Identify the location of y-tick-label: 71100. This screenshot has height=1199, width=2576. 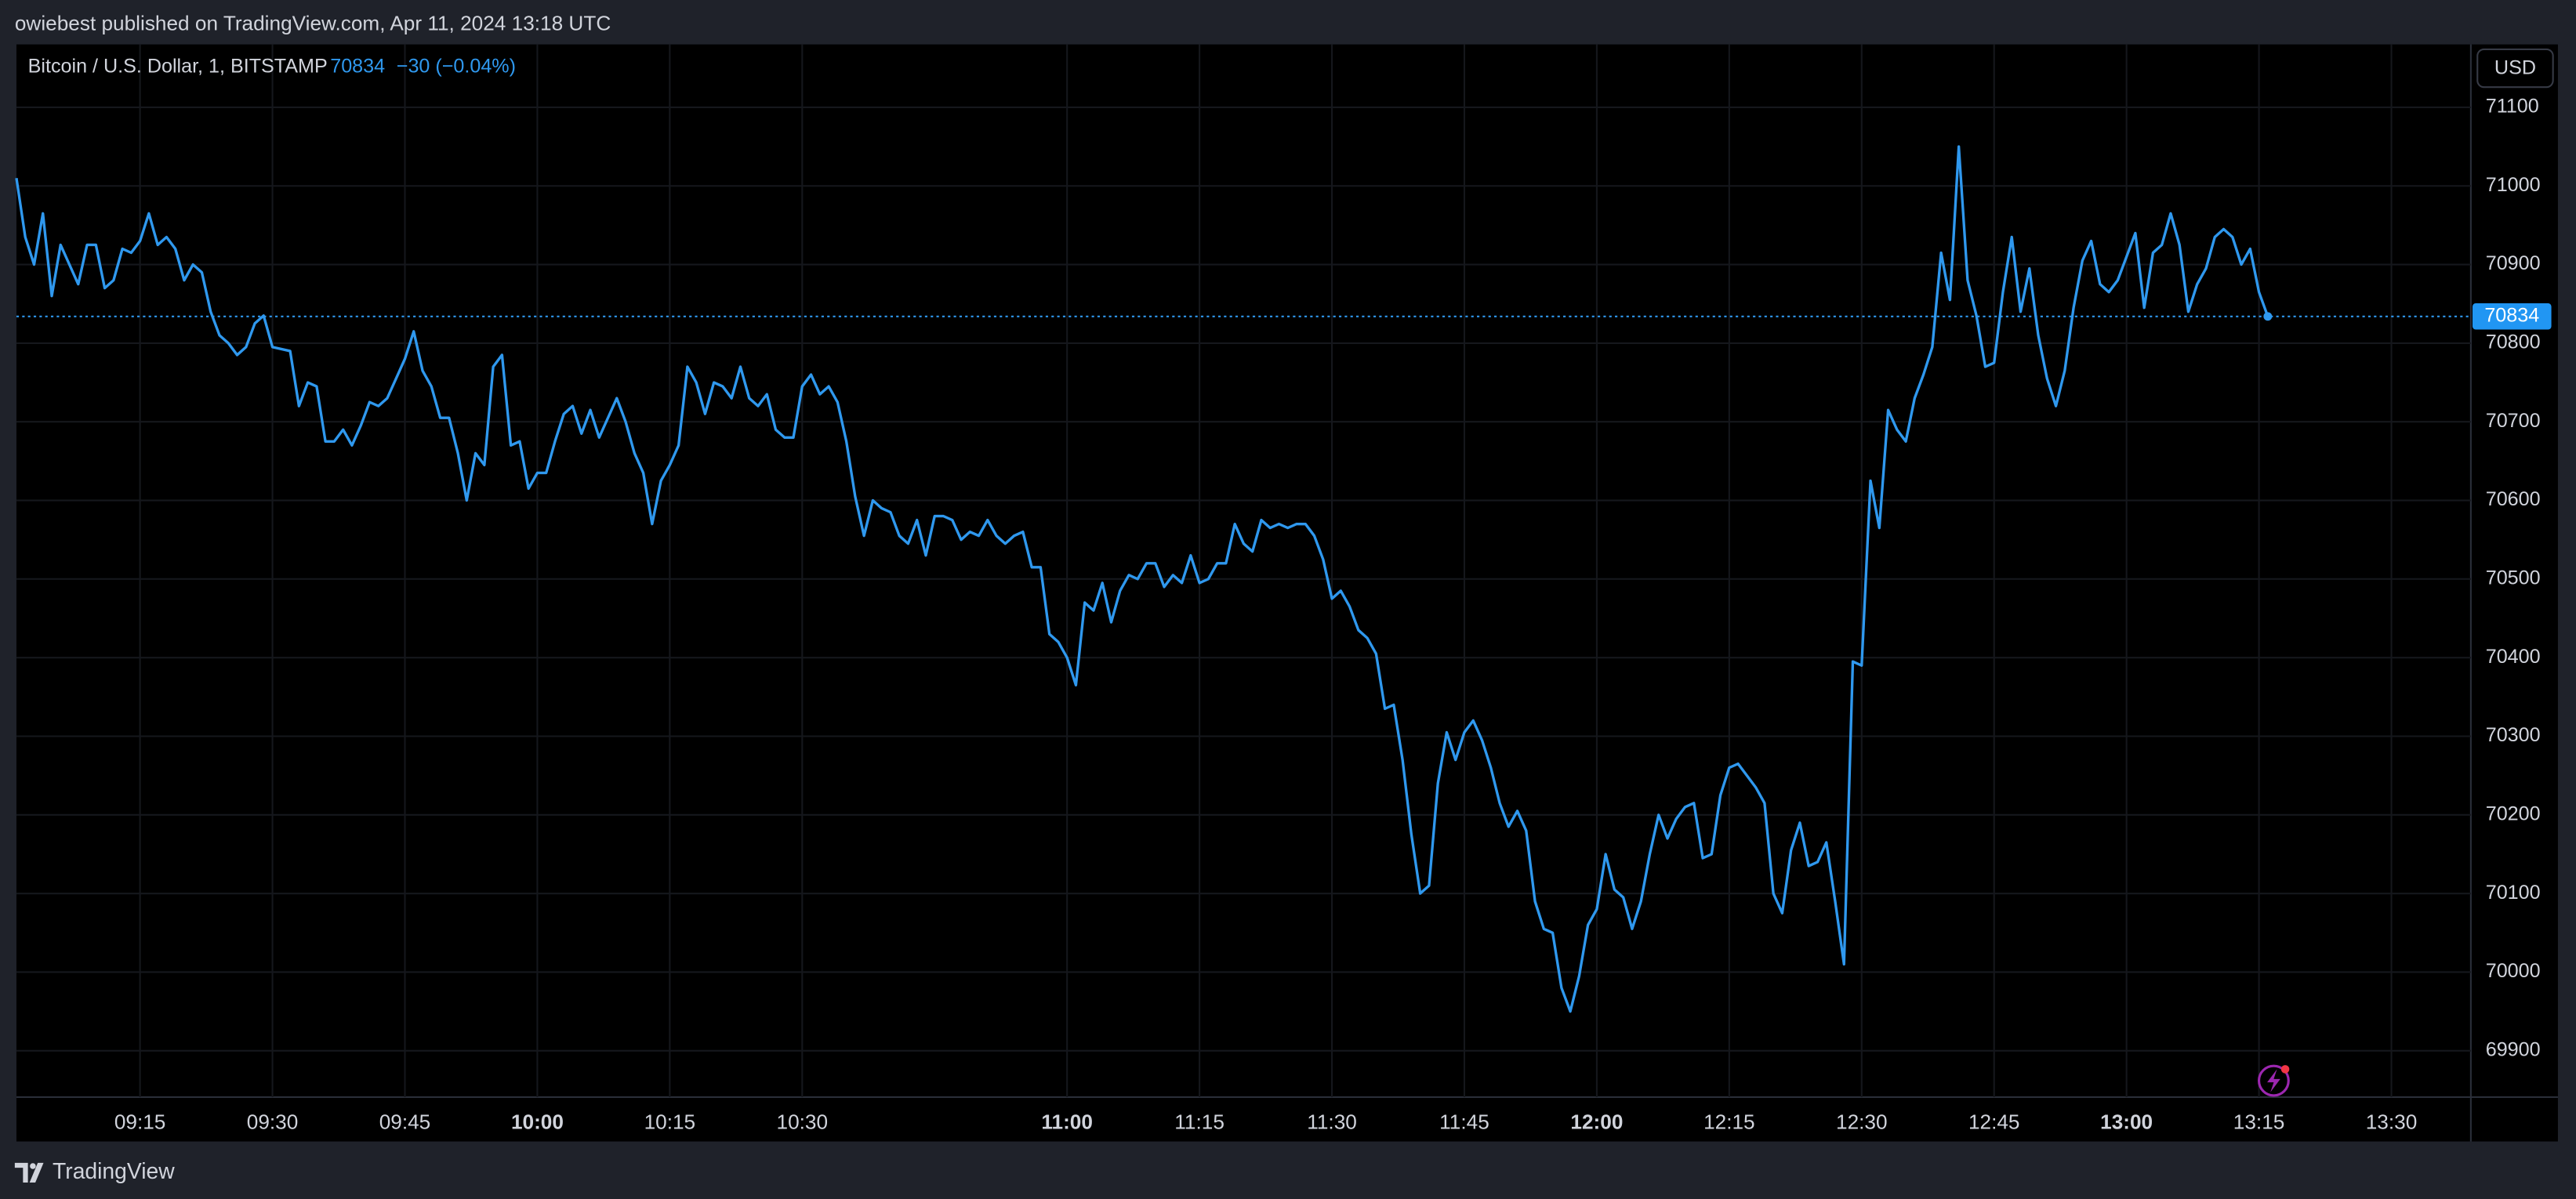
(2513, 107).